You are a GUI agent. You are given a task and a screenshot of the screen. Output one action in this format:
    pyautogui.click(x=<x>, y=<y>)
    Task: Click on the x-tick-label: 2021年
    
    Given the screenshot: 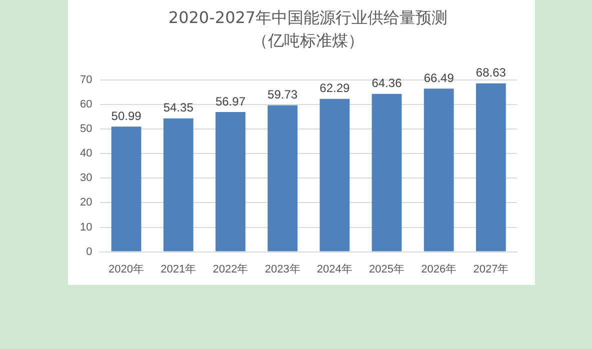 What is the action you would take?
    pyautogui.click(x=178, y=269)
    